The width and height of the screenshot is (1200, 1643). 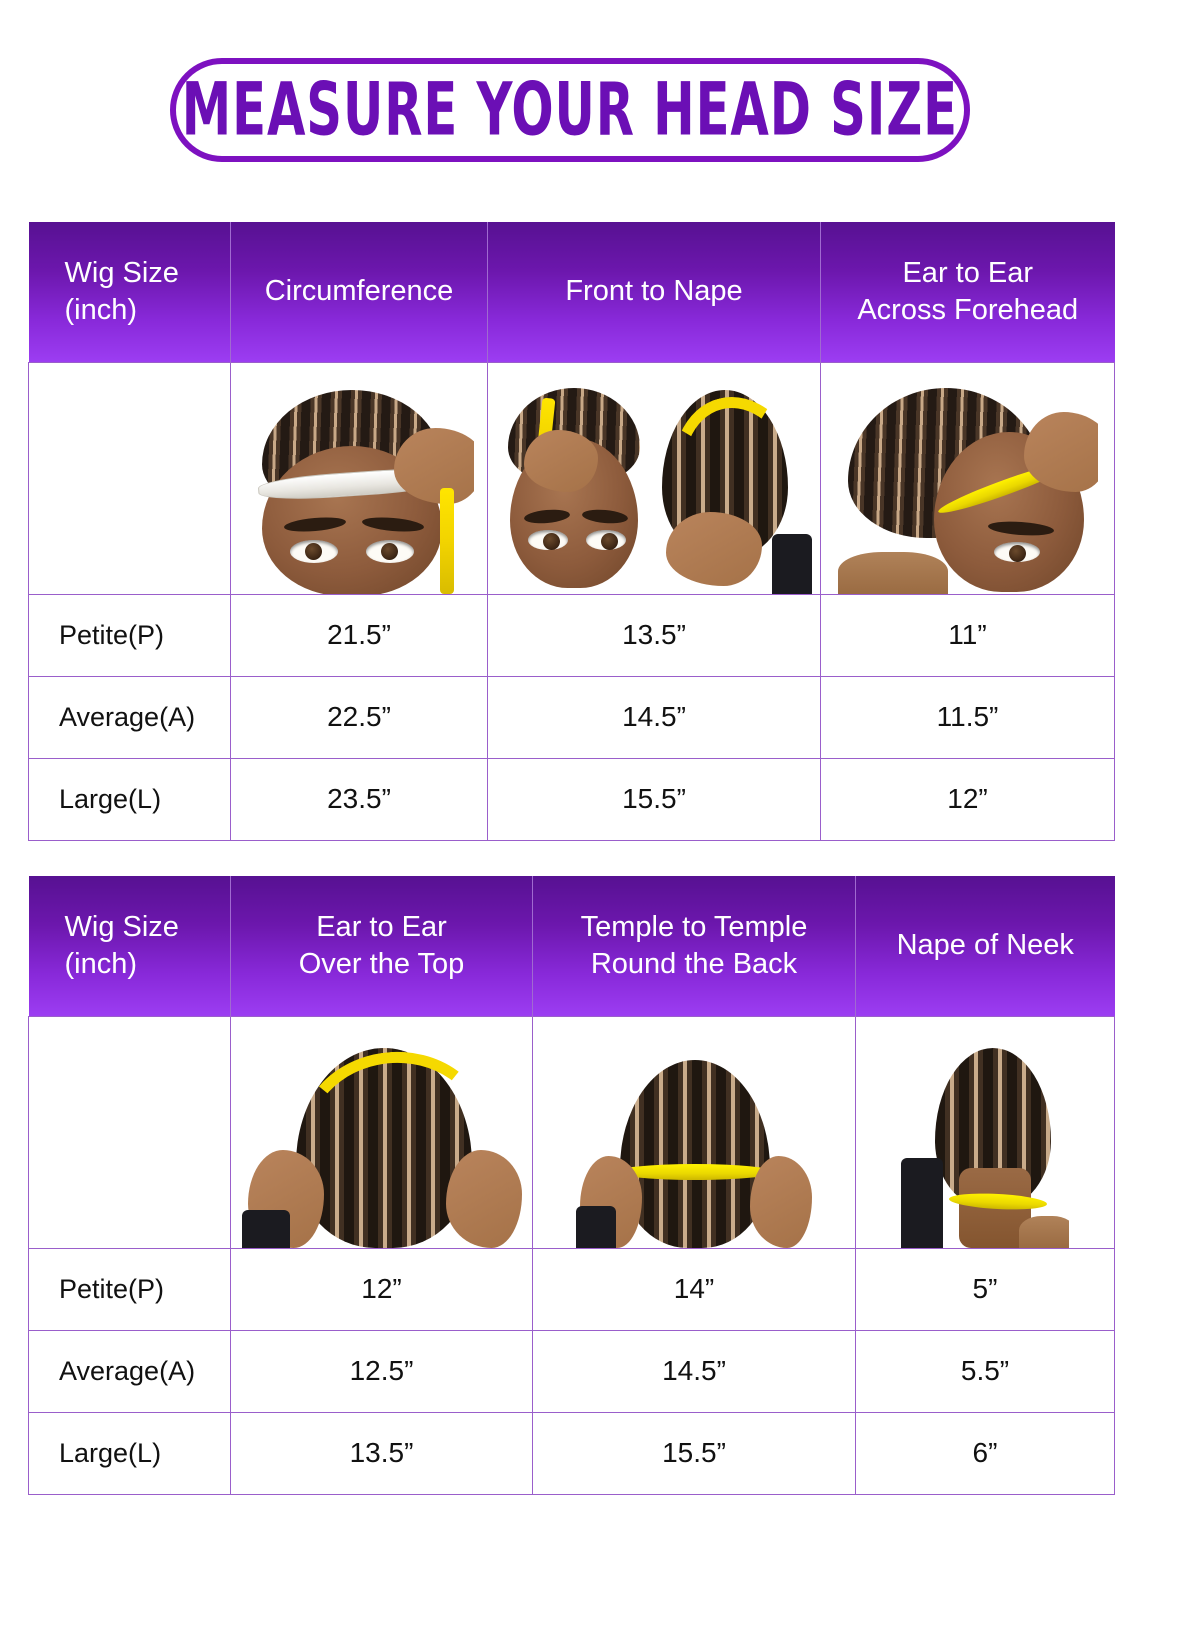 I want to click on circumference-photo-cell, so click(x=359, y=478).